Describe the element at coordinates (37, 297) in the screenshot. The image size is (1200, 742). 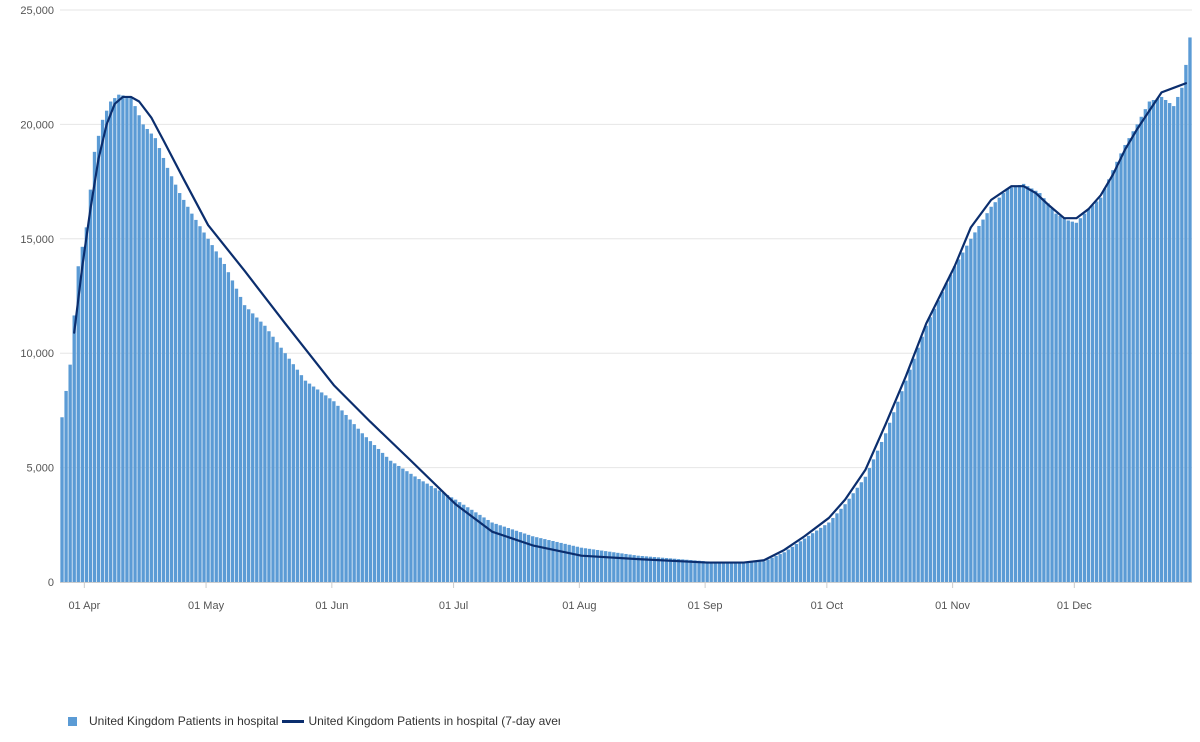
I see `y-axis-ticks: 0 5,000 10,000 15,000 20,000 25,000` at that location.